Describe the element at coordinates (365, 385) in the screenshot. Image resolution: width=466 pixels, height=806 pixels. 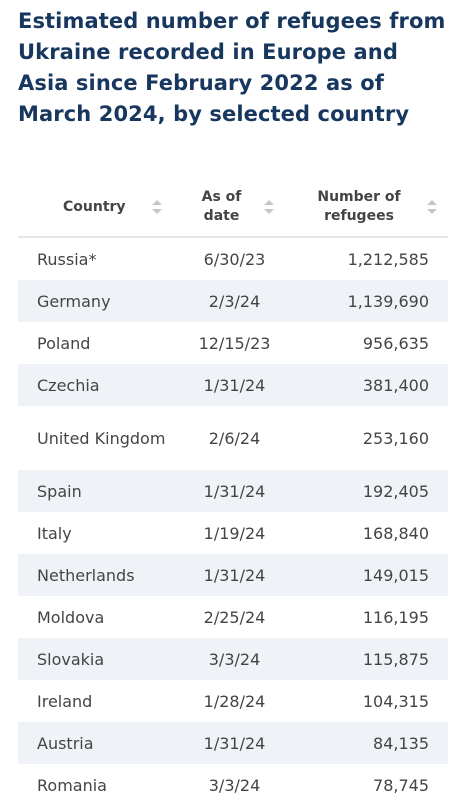
I see `refugees-cell: 381,400` at that location.